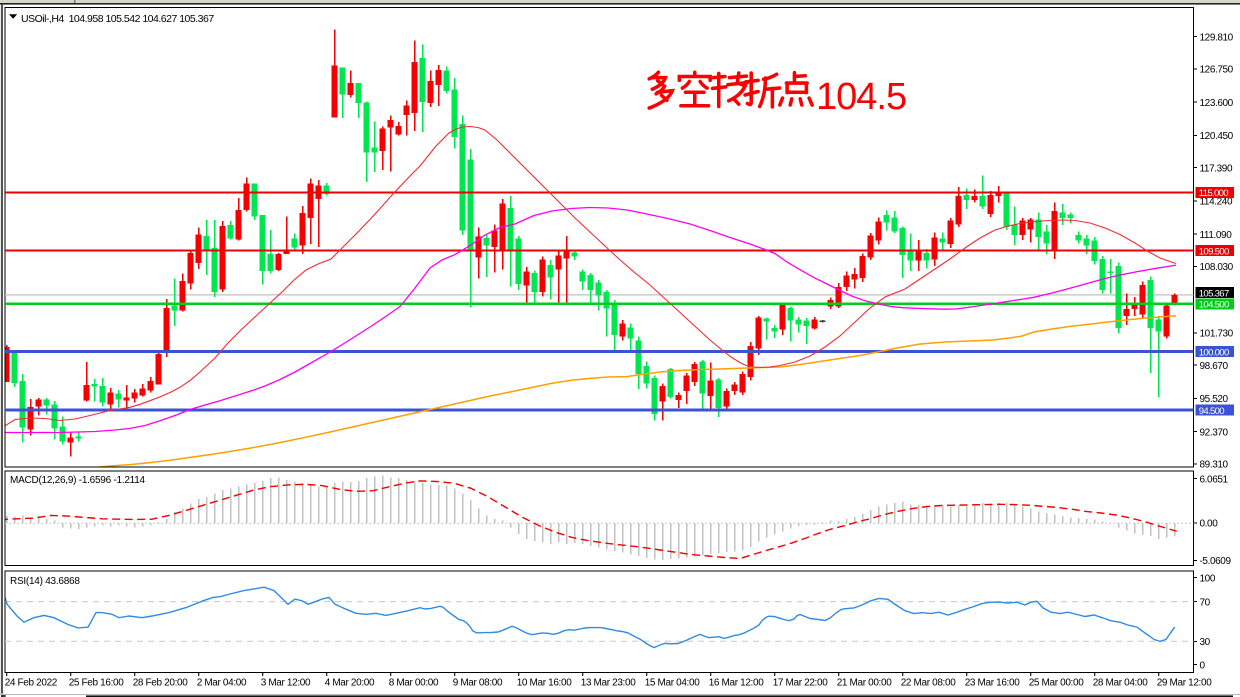 Image resolution: width=1240 pixels, height=697 pixels. I want to click on svg-text: 0, so click(1203, 666).